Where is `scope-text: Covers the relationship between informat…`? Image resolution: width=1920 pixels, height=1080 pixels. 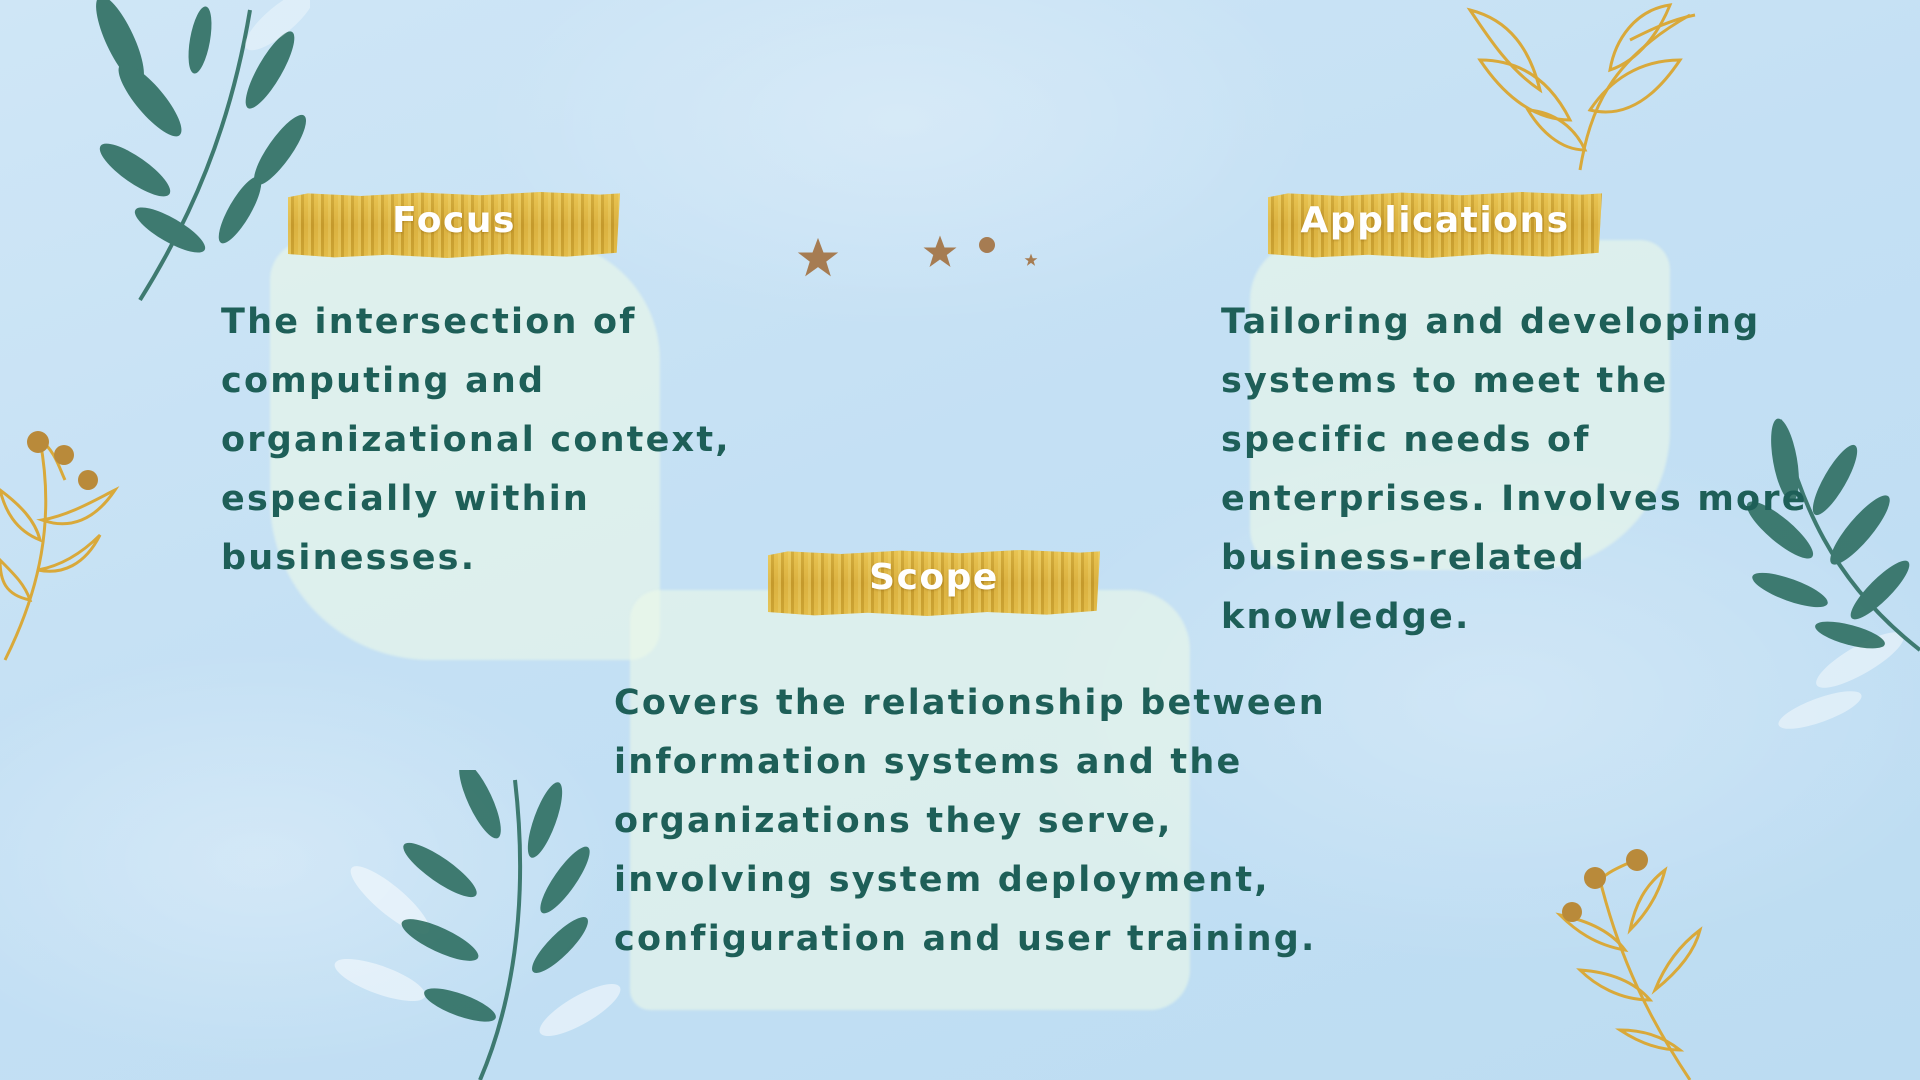
scope-text: Covers the relationship between informat… is located at coordinates (974, 821).